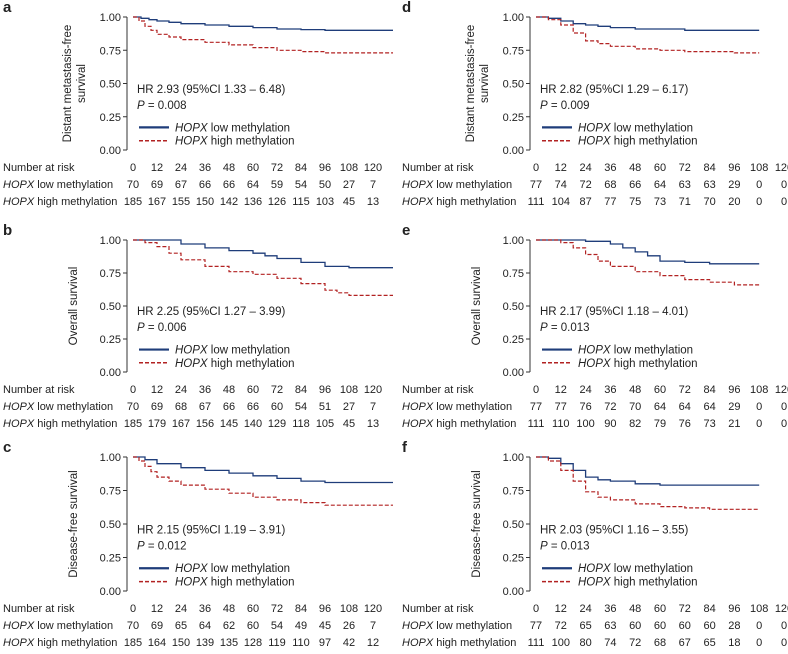  What do you see at coordinates (277, 643) in the screenshot?
I see `risk-row-high-value: 119` at bounding box center [277, 643].